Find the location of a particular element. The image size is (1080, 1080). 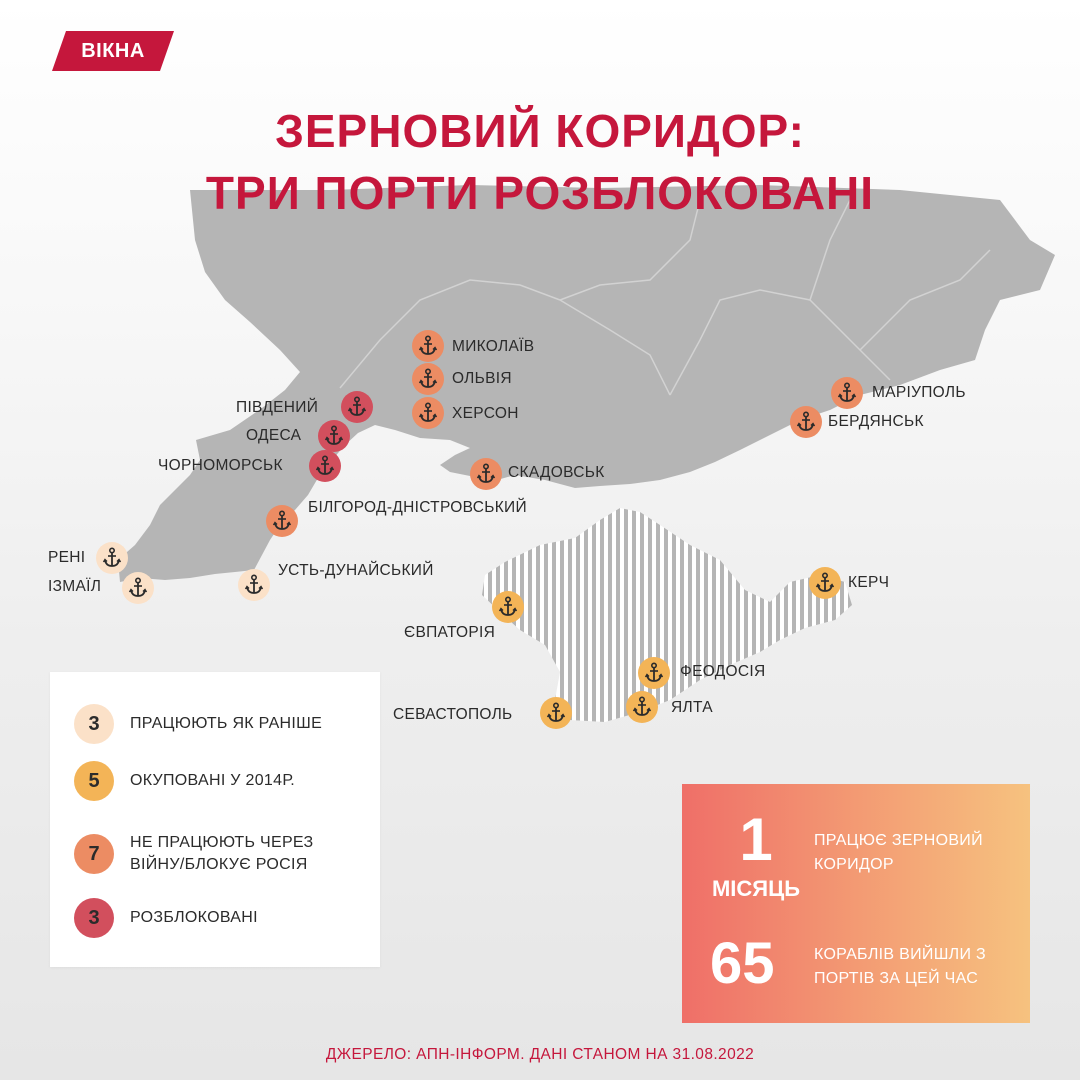

port-label-pivdennyi: ПІВДЕНИЙ is located at coordinates (277, 407).